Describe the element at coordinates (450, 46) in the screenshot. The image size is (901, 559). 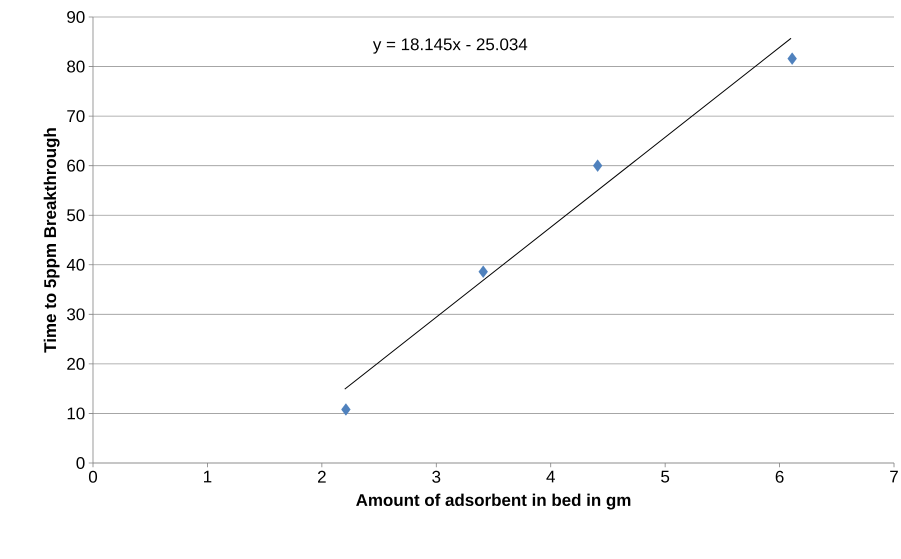
I see `annotation: y = 18.145x - 25.034` at that location.